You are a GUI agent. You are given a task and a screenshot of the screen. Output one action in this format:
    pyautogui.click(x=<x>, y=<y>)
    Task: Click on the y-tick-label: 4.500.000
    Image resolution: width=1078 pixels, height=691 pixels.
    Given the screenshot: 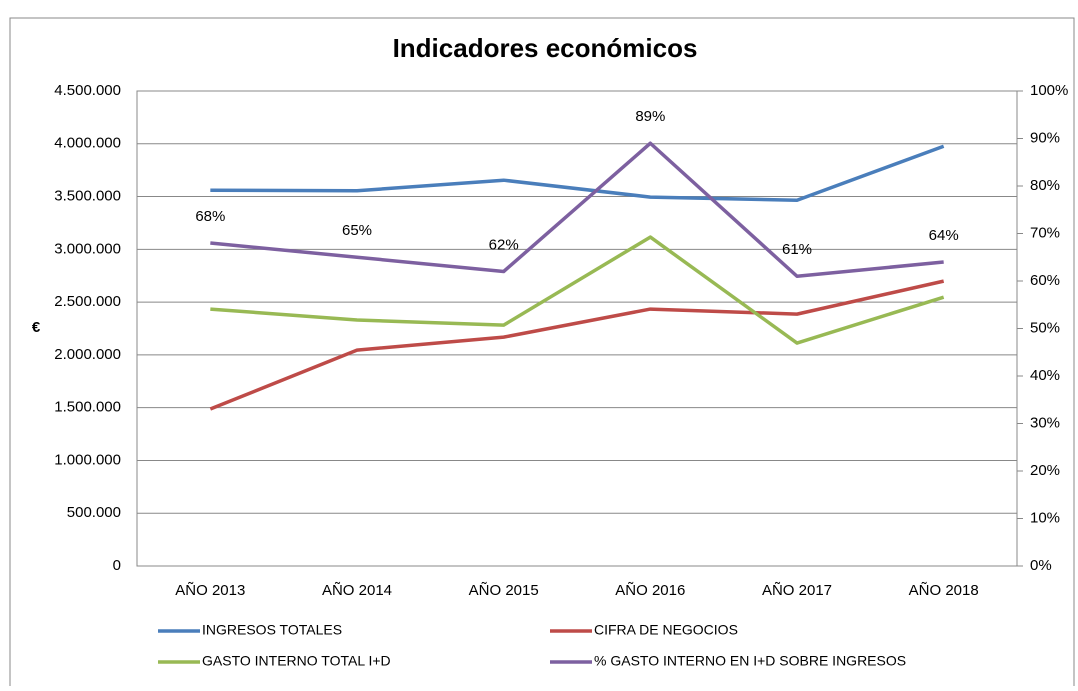 What is the action you would take?
    pyautogui.click(x=87, y=90)
    